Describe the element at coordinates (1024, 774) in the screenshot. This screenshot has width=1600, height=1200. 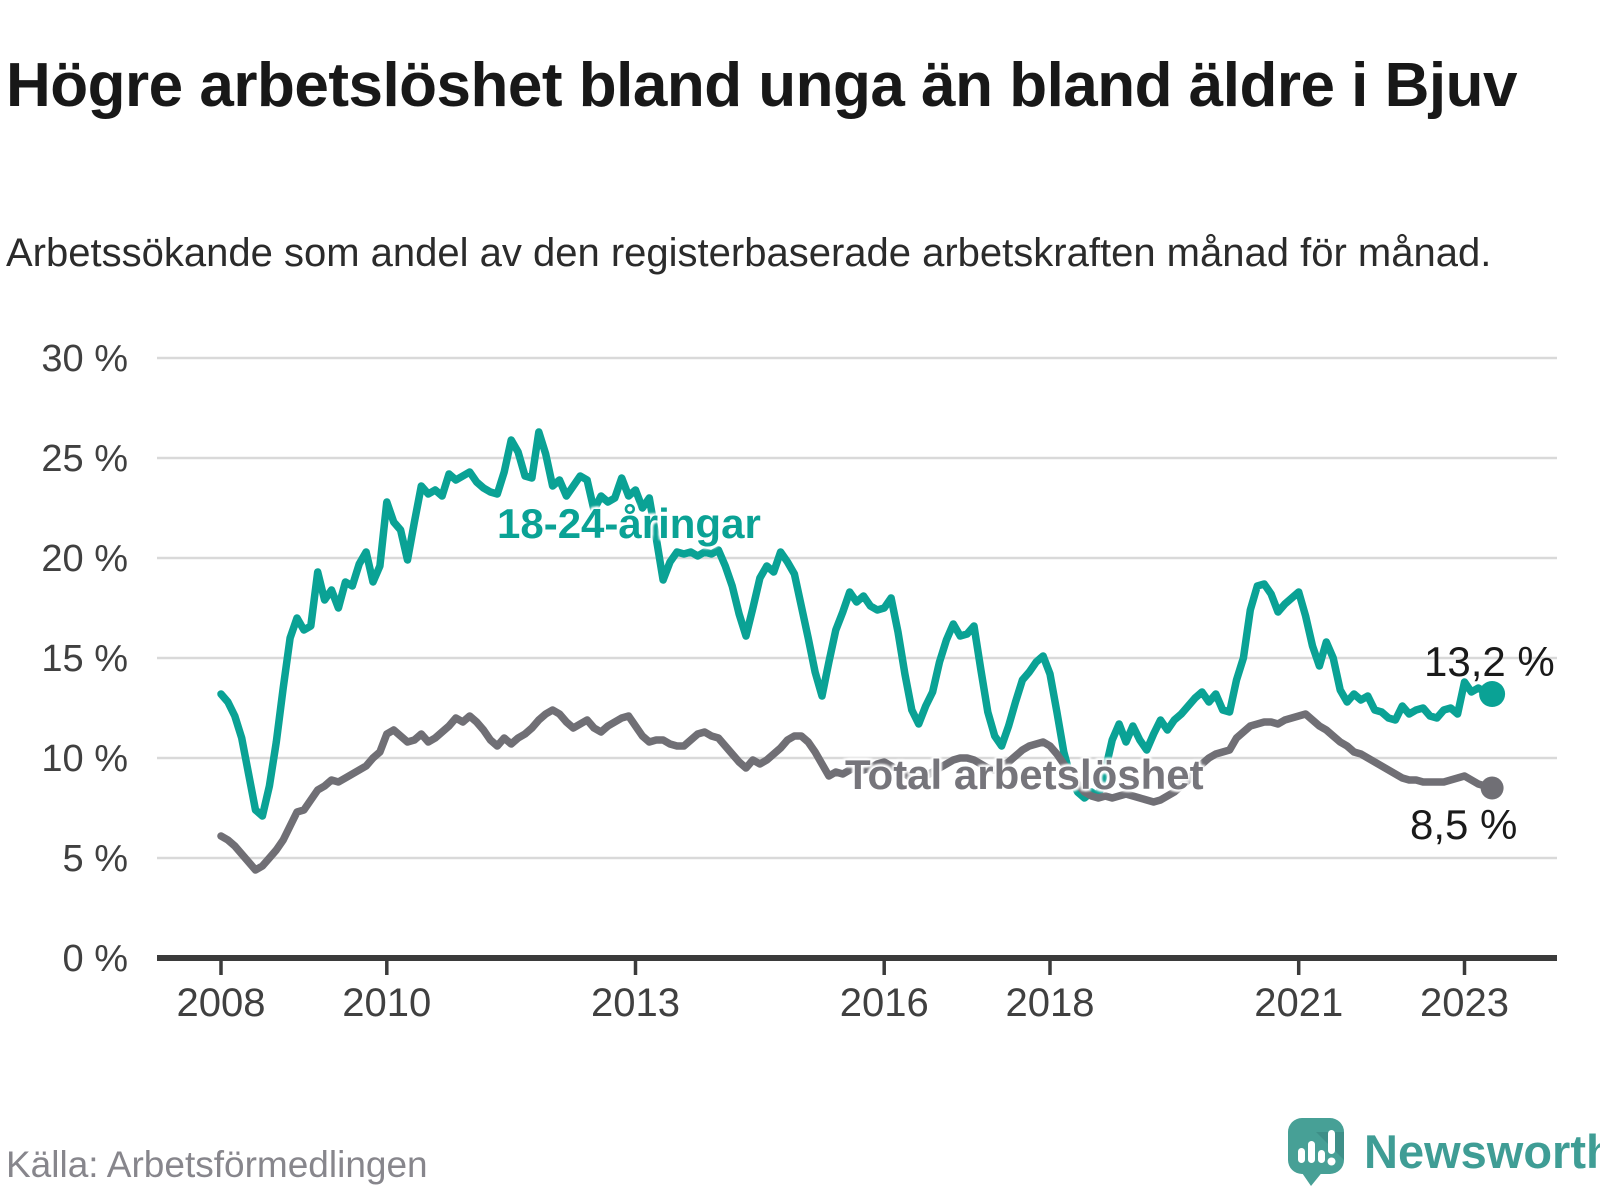
I see `series-label-total: Total arbetslöshet` at that location.